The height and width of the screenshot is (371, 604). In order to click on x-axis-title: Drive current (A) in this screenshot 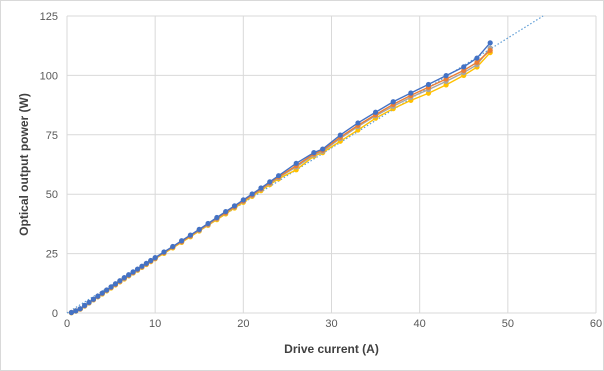, I will do `click(331, 349)`.